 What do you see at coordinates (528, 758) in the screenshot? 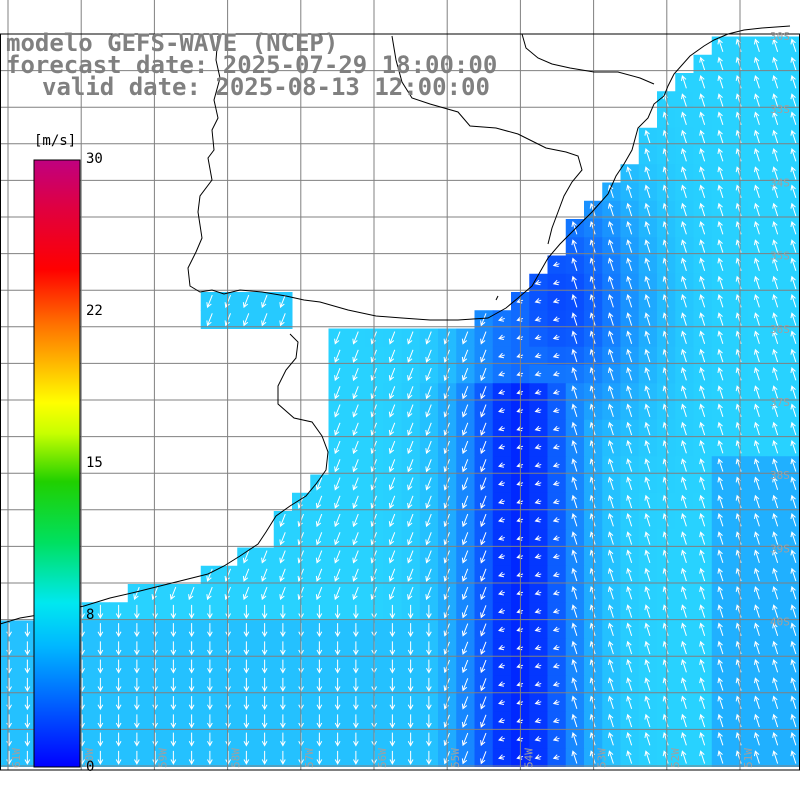
I see `longitude-label: 54W` at bounding box center [528, 758].